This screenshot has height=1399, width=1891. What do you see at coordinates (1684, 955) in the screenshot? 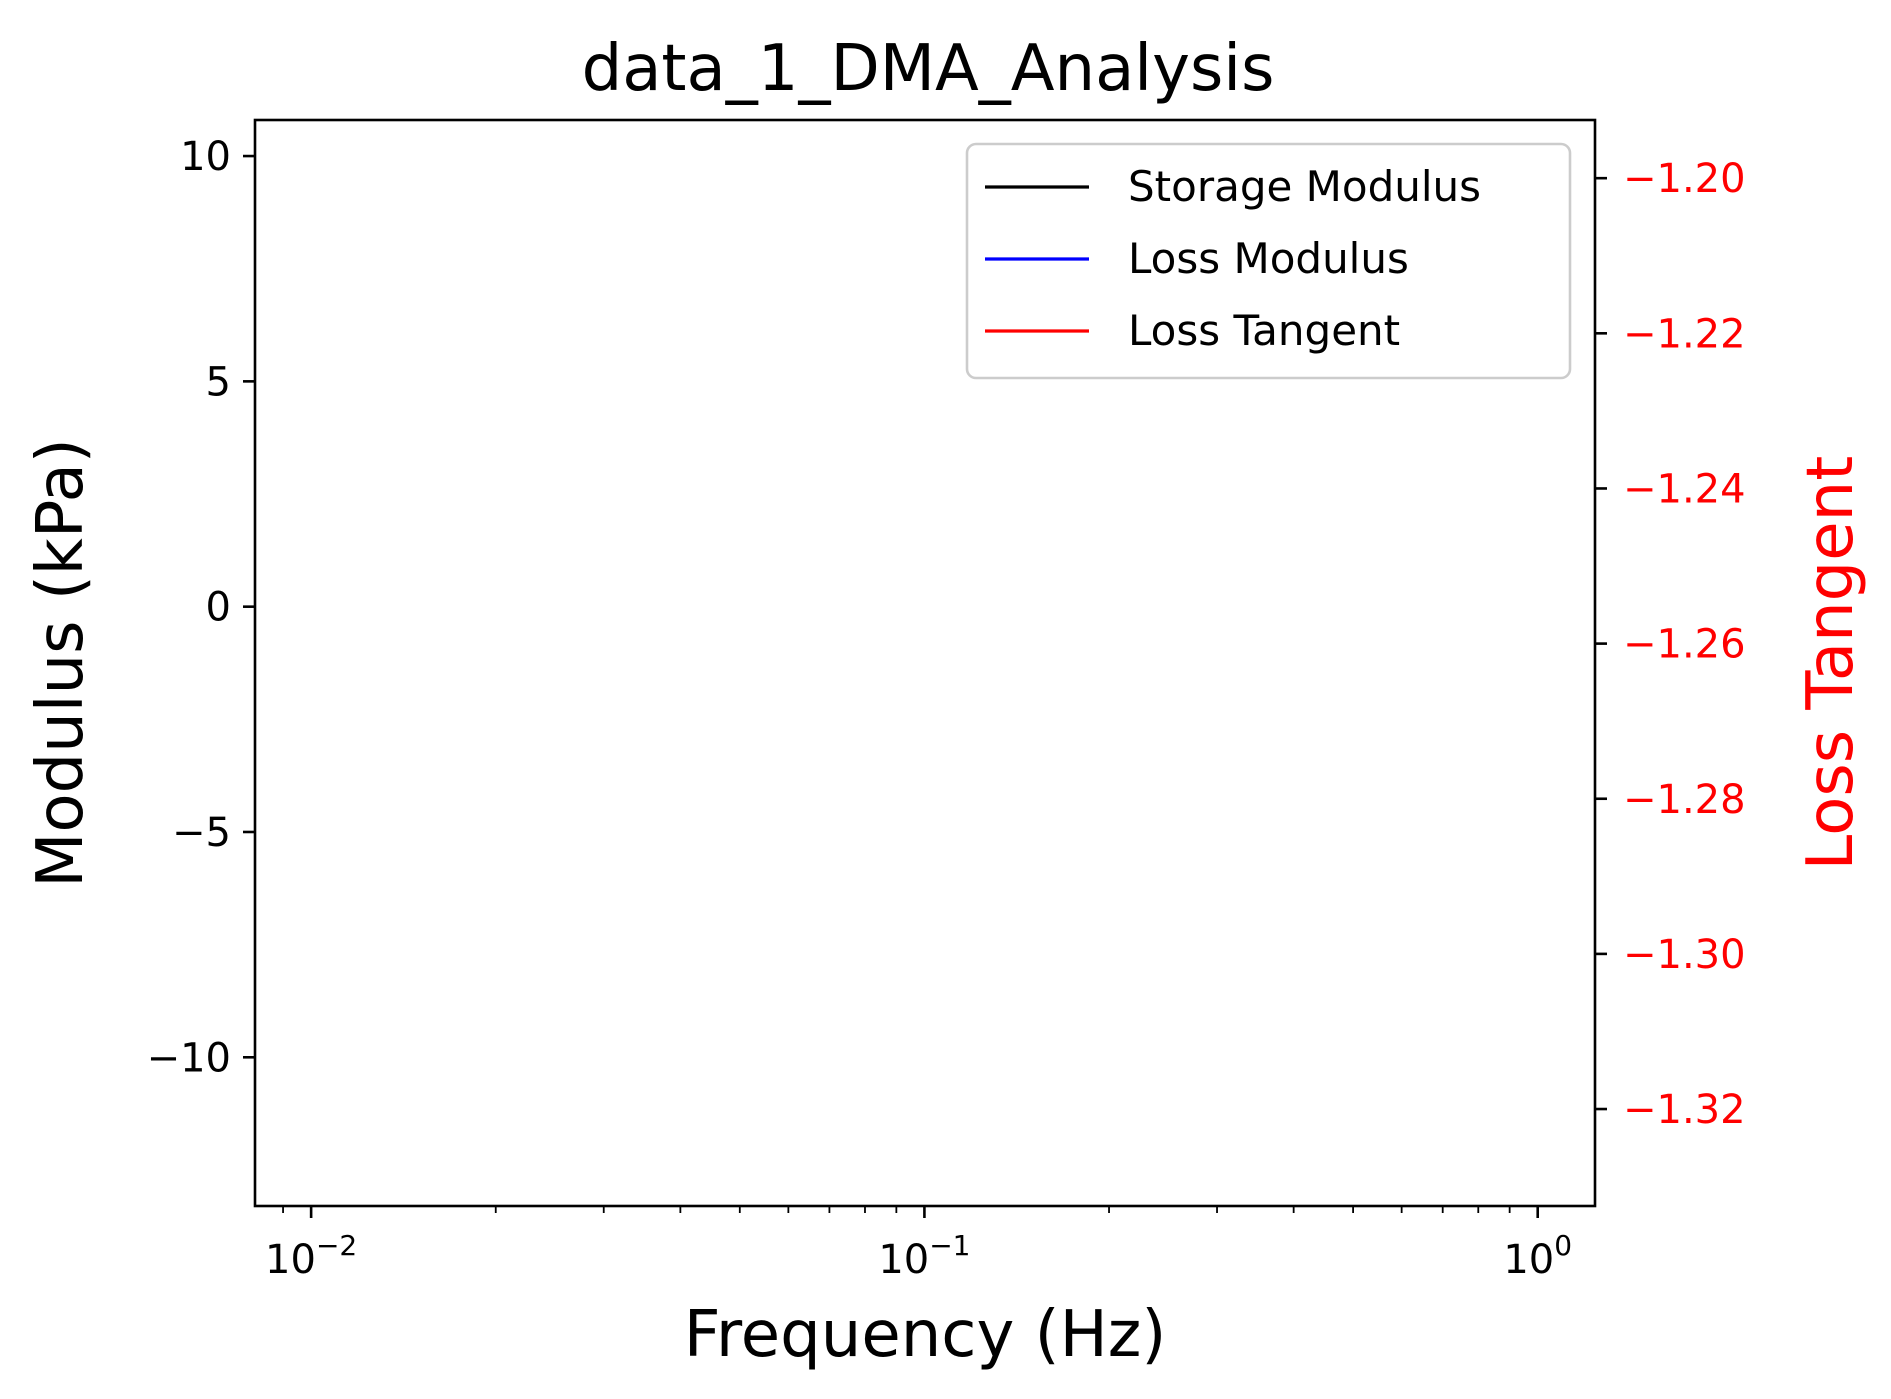
I see `y2-tick-label: −1.30` at bounding box center [1684, 955].